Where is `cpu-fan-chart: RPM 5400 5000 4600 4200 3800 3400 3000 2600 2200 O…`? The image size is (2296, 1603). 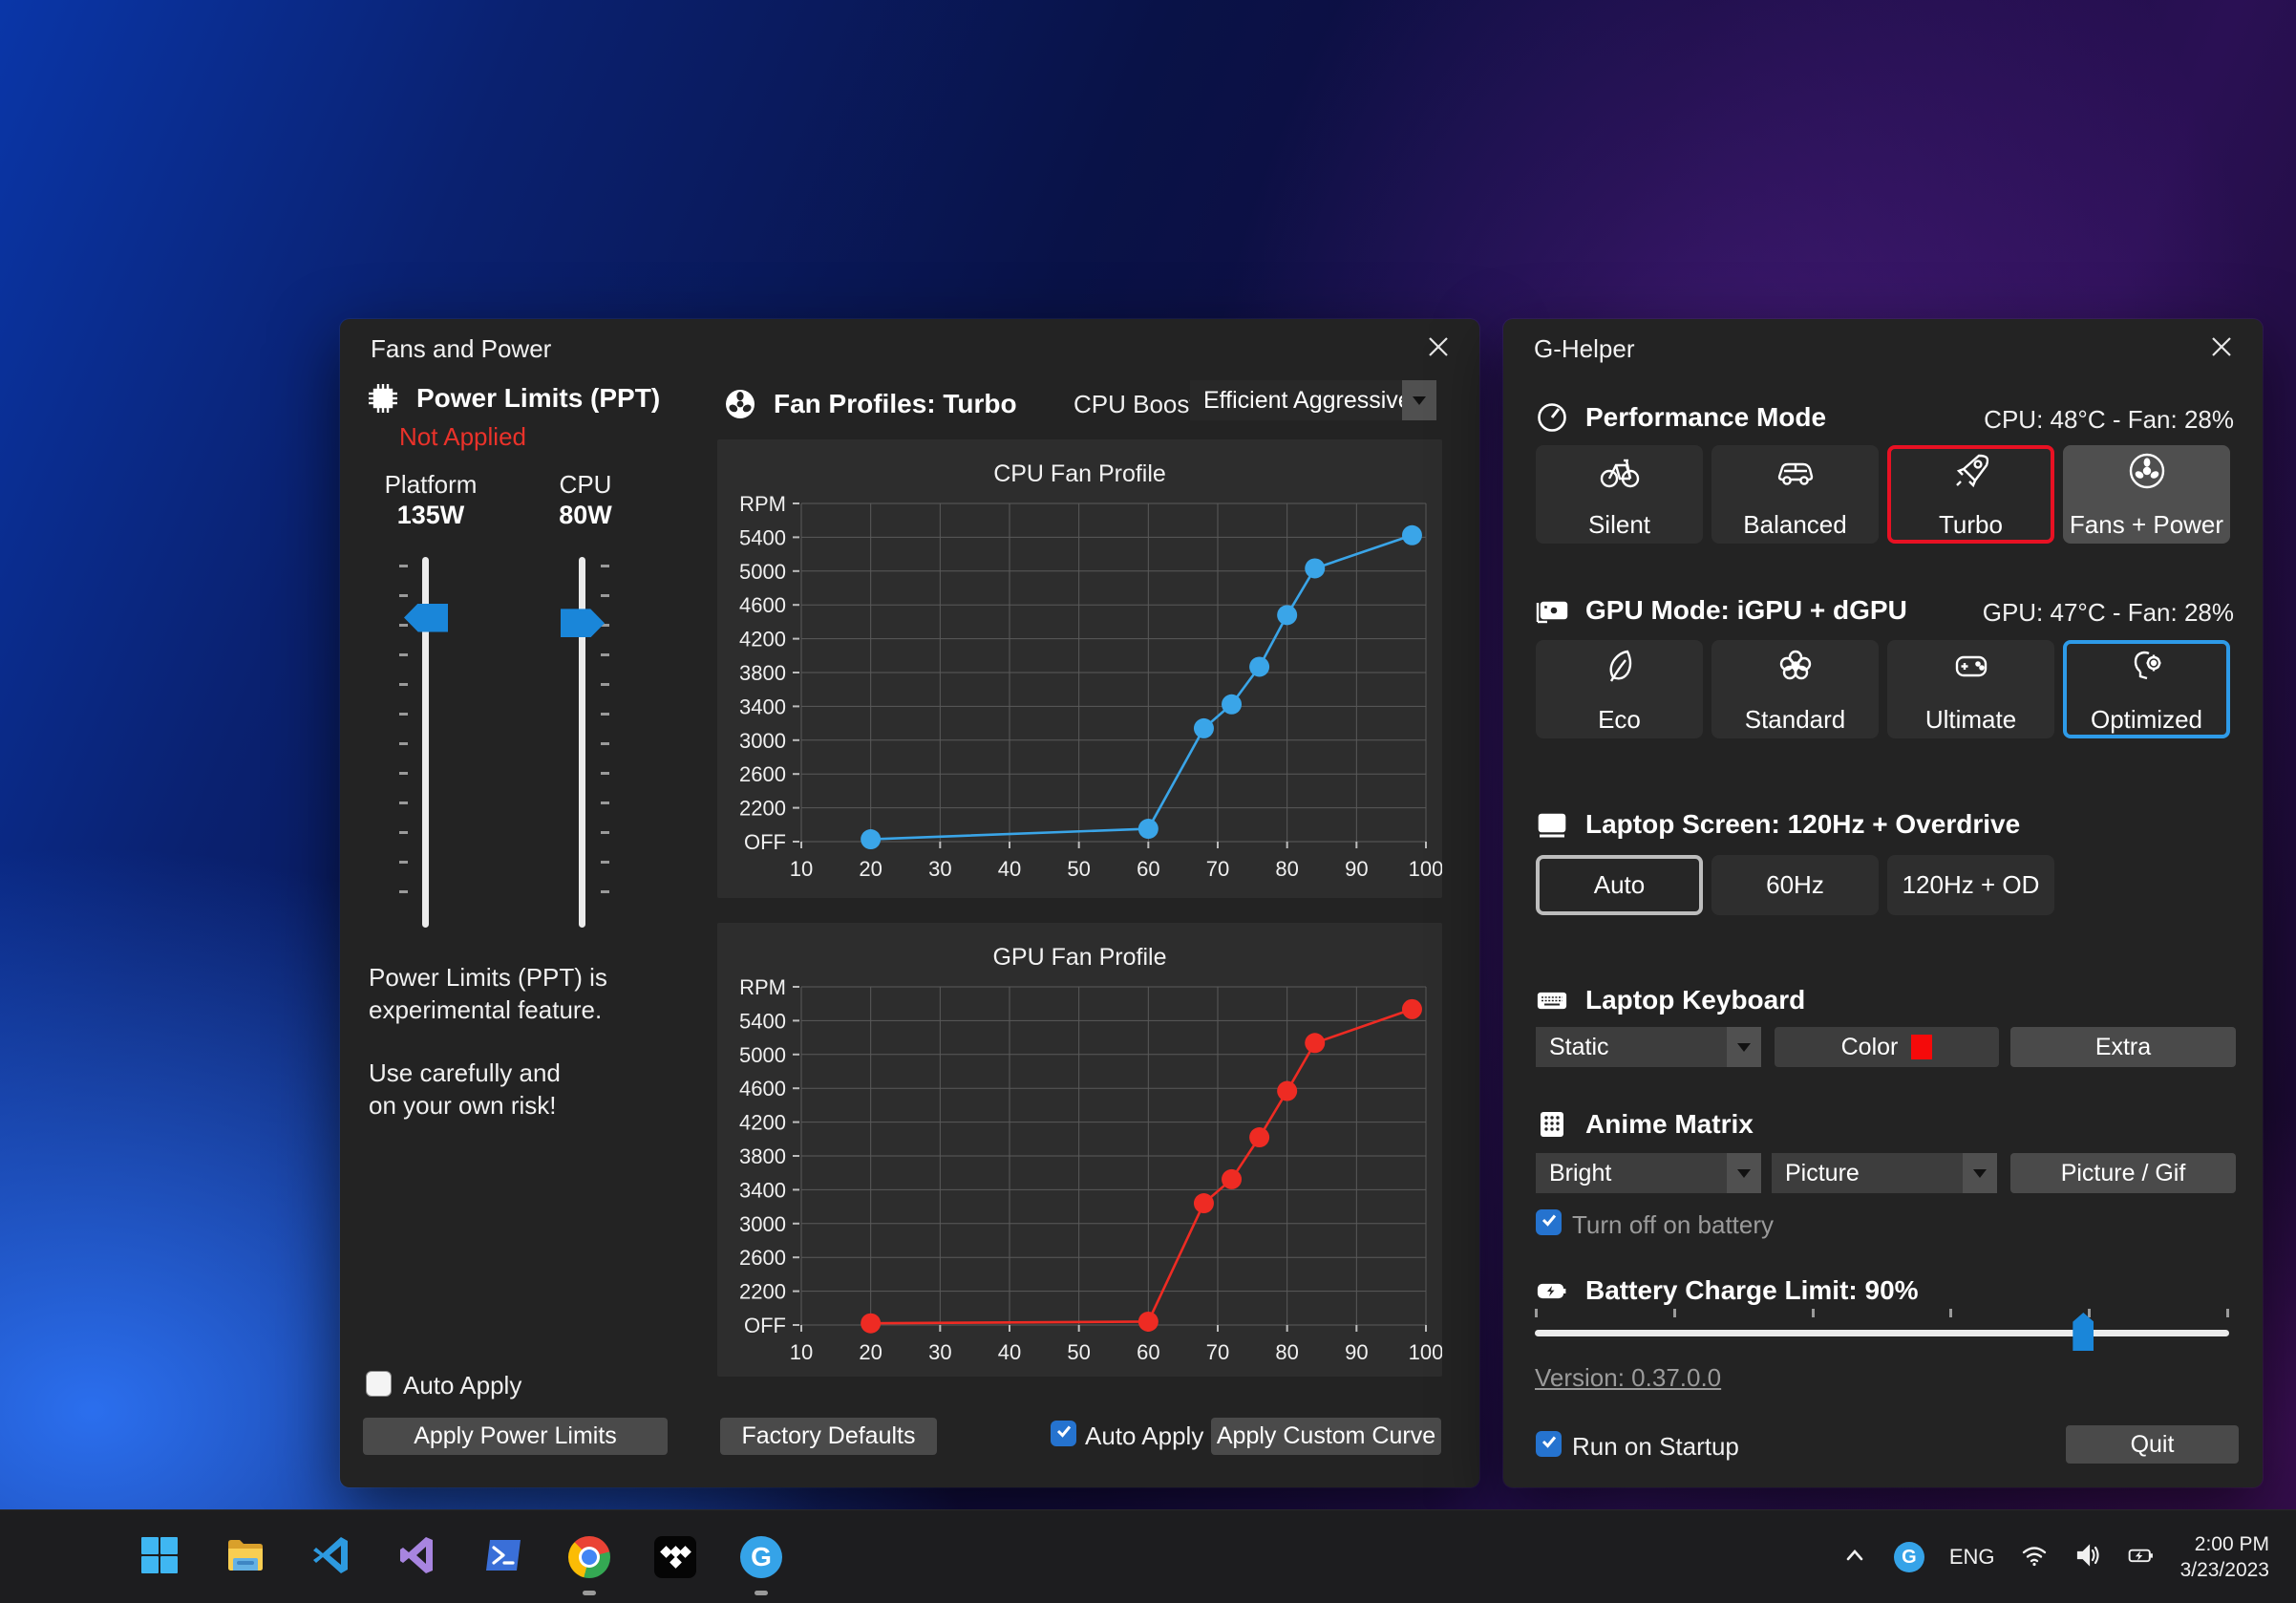 cpu-fan-chart: RPM 5400 5000 4600 4200 3800 3400 3000 2600 2200 O… is located at coordinates (1080, 692).